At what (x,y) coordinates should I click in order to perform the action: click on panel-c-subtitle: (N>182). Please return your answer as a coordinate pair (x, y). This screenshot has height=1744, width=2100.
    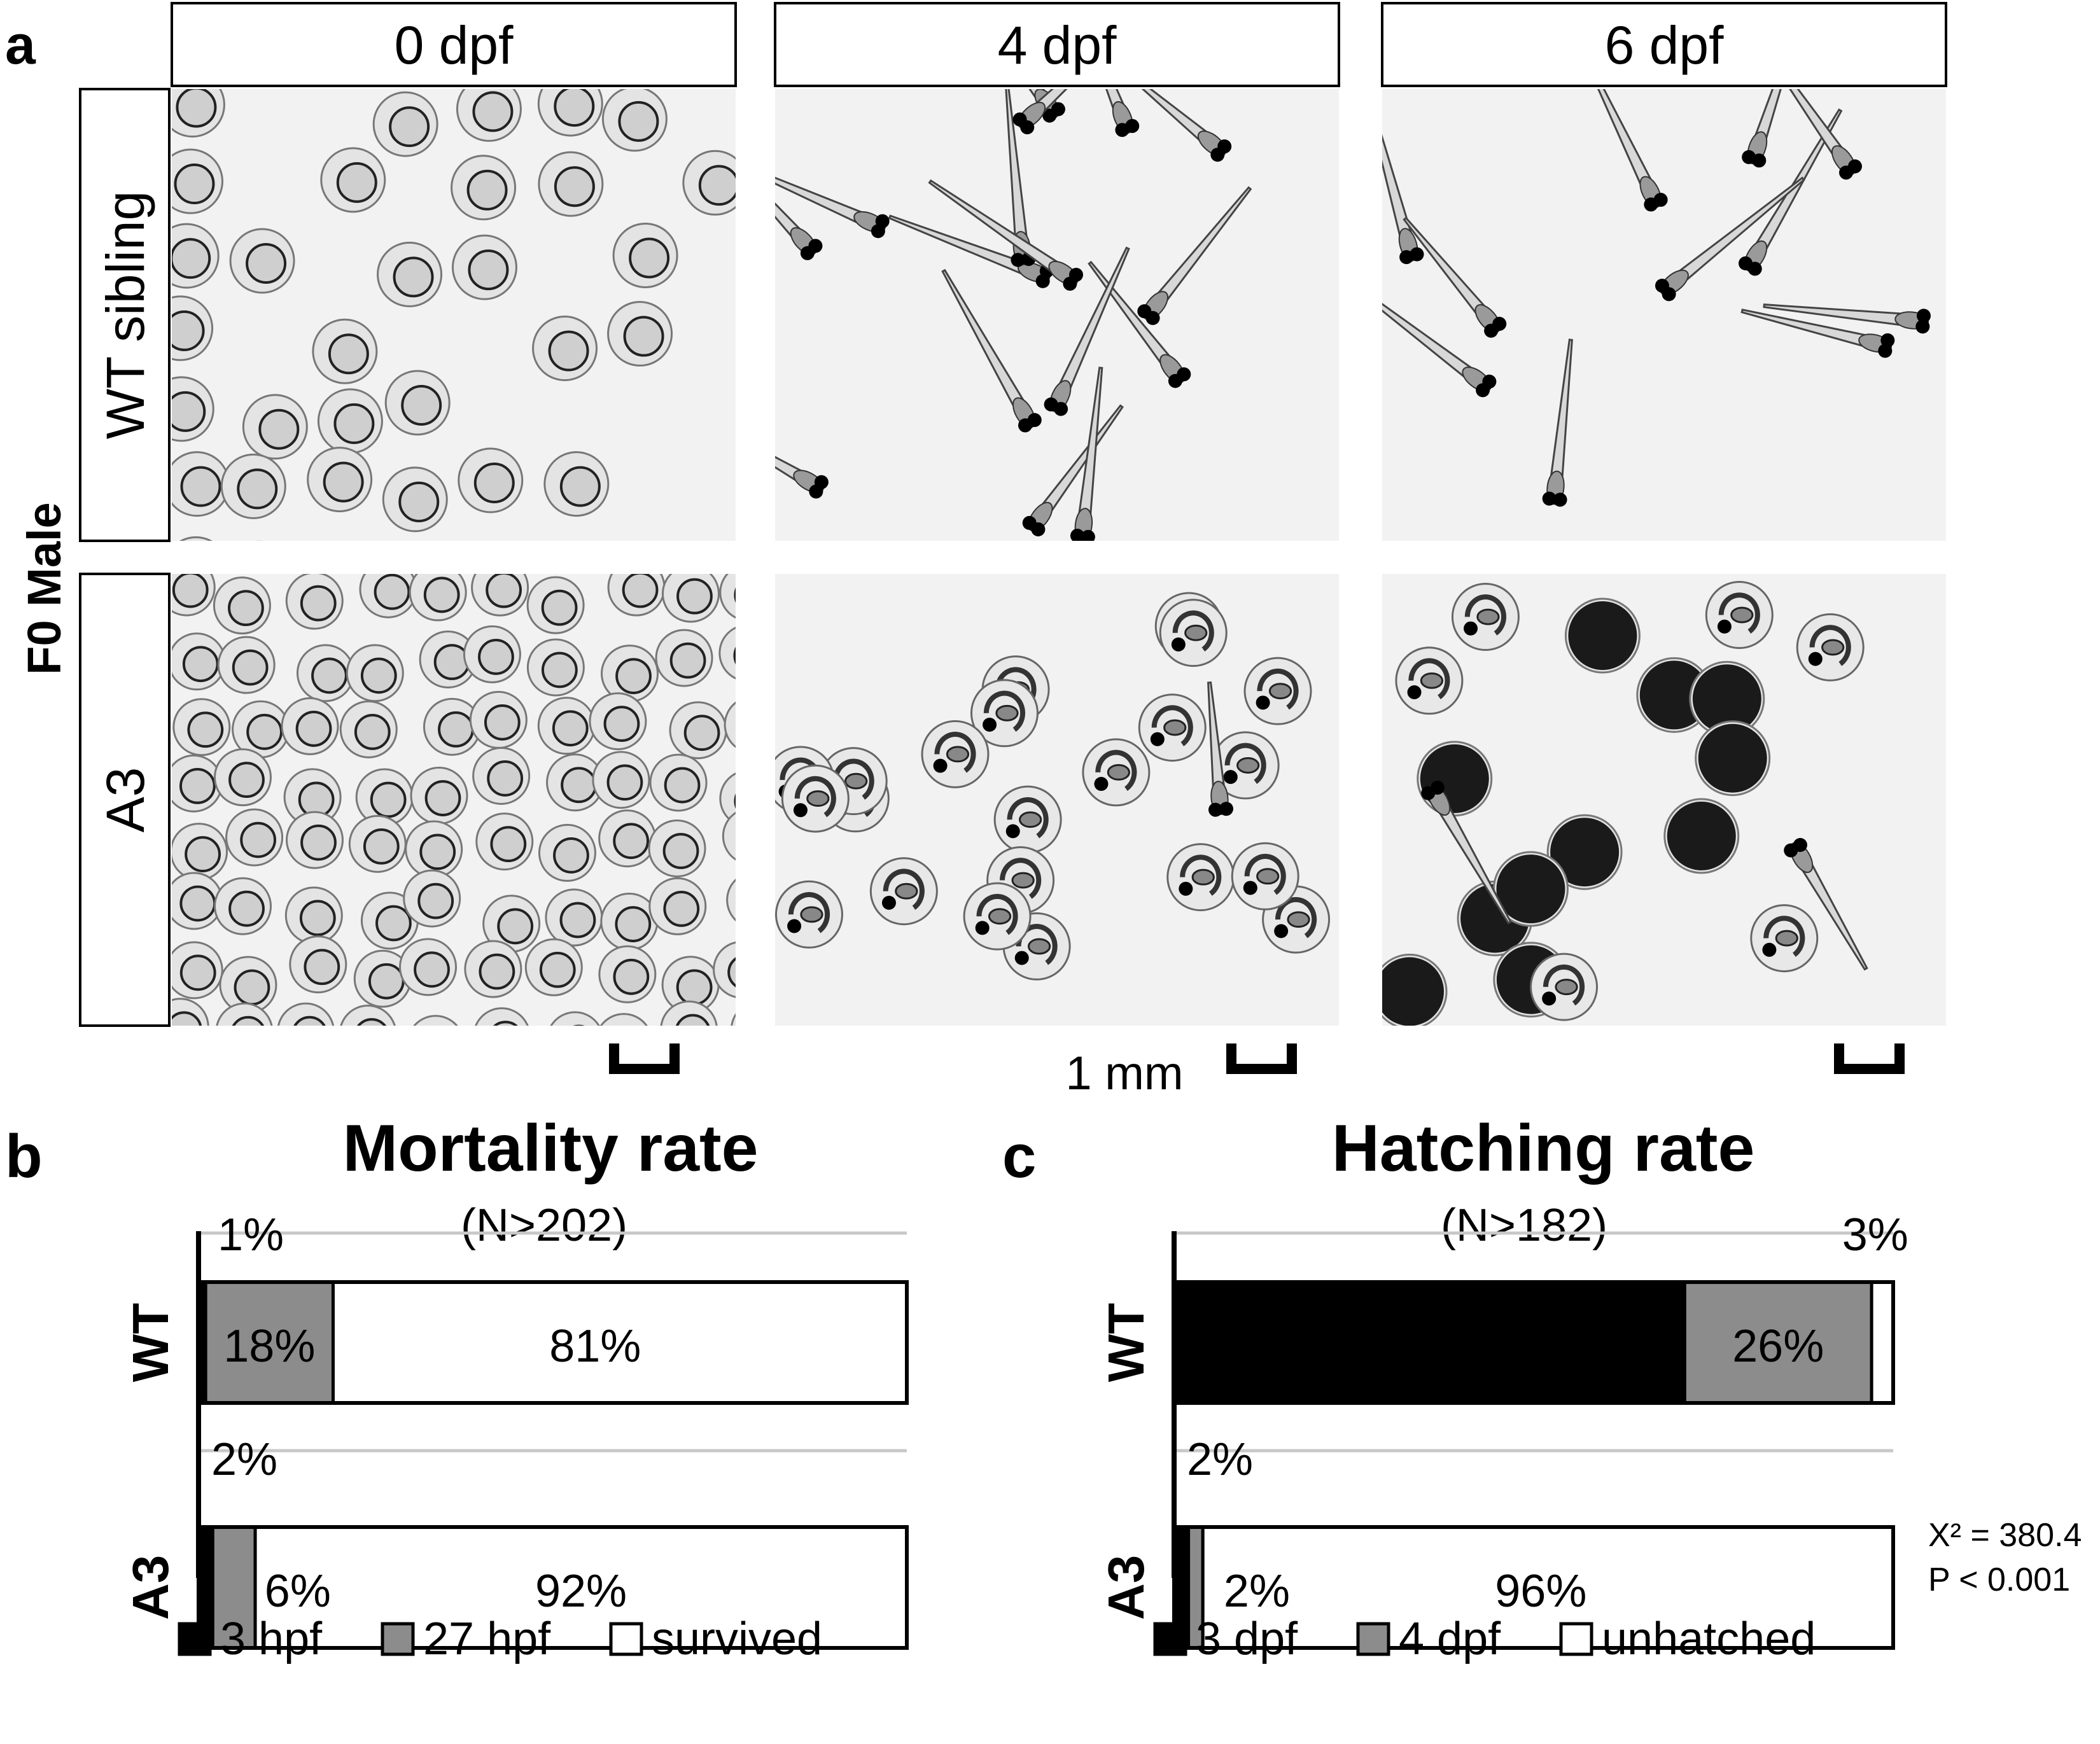
    Looking at the image, I should click on (1524, 1225).